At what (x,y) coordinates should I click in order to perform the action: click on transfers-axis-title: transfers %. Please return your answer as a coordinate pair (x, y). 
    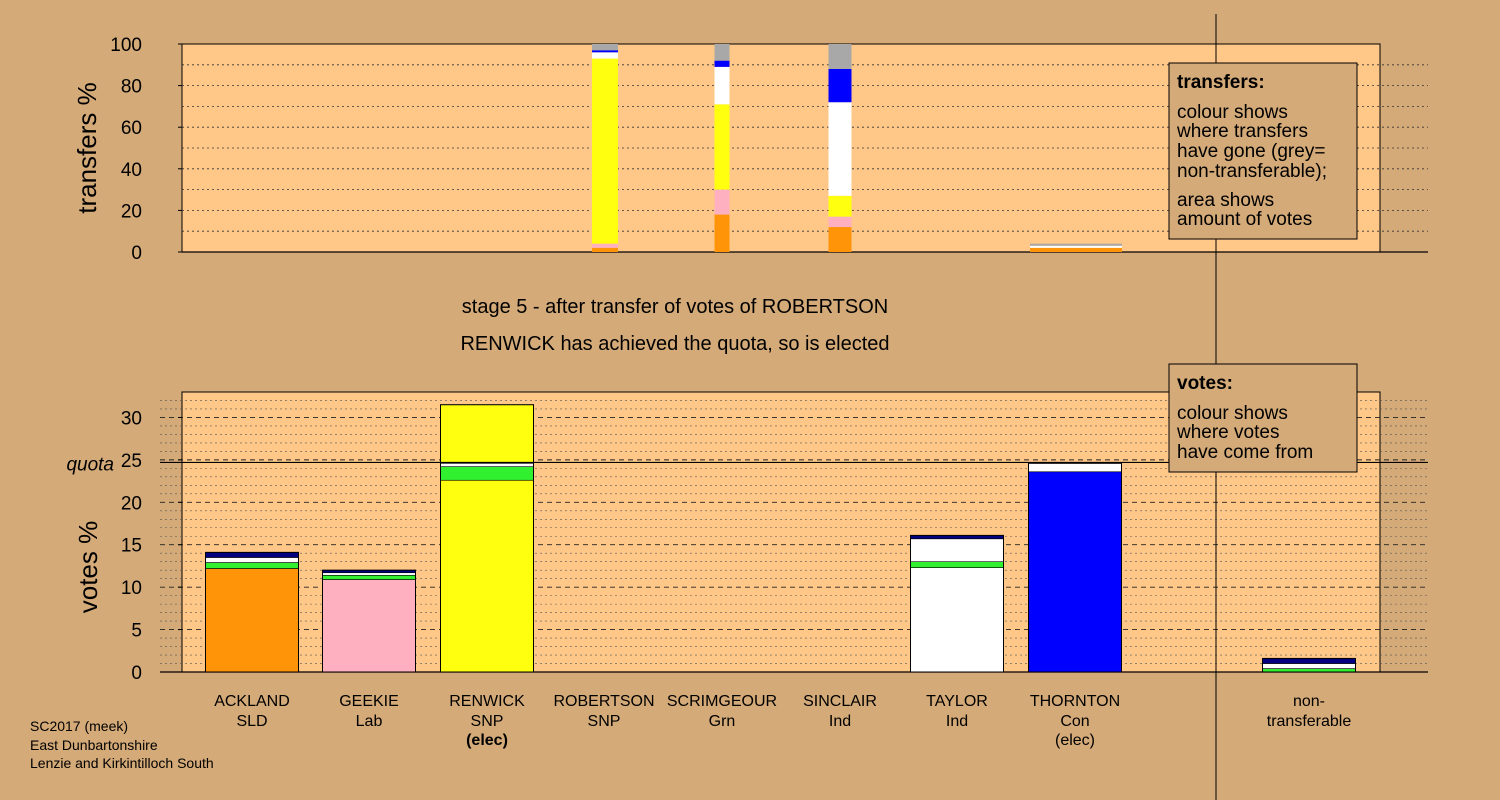
    Looking at the image, I should click on (87, 148).